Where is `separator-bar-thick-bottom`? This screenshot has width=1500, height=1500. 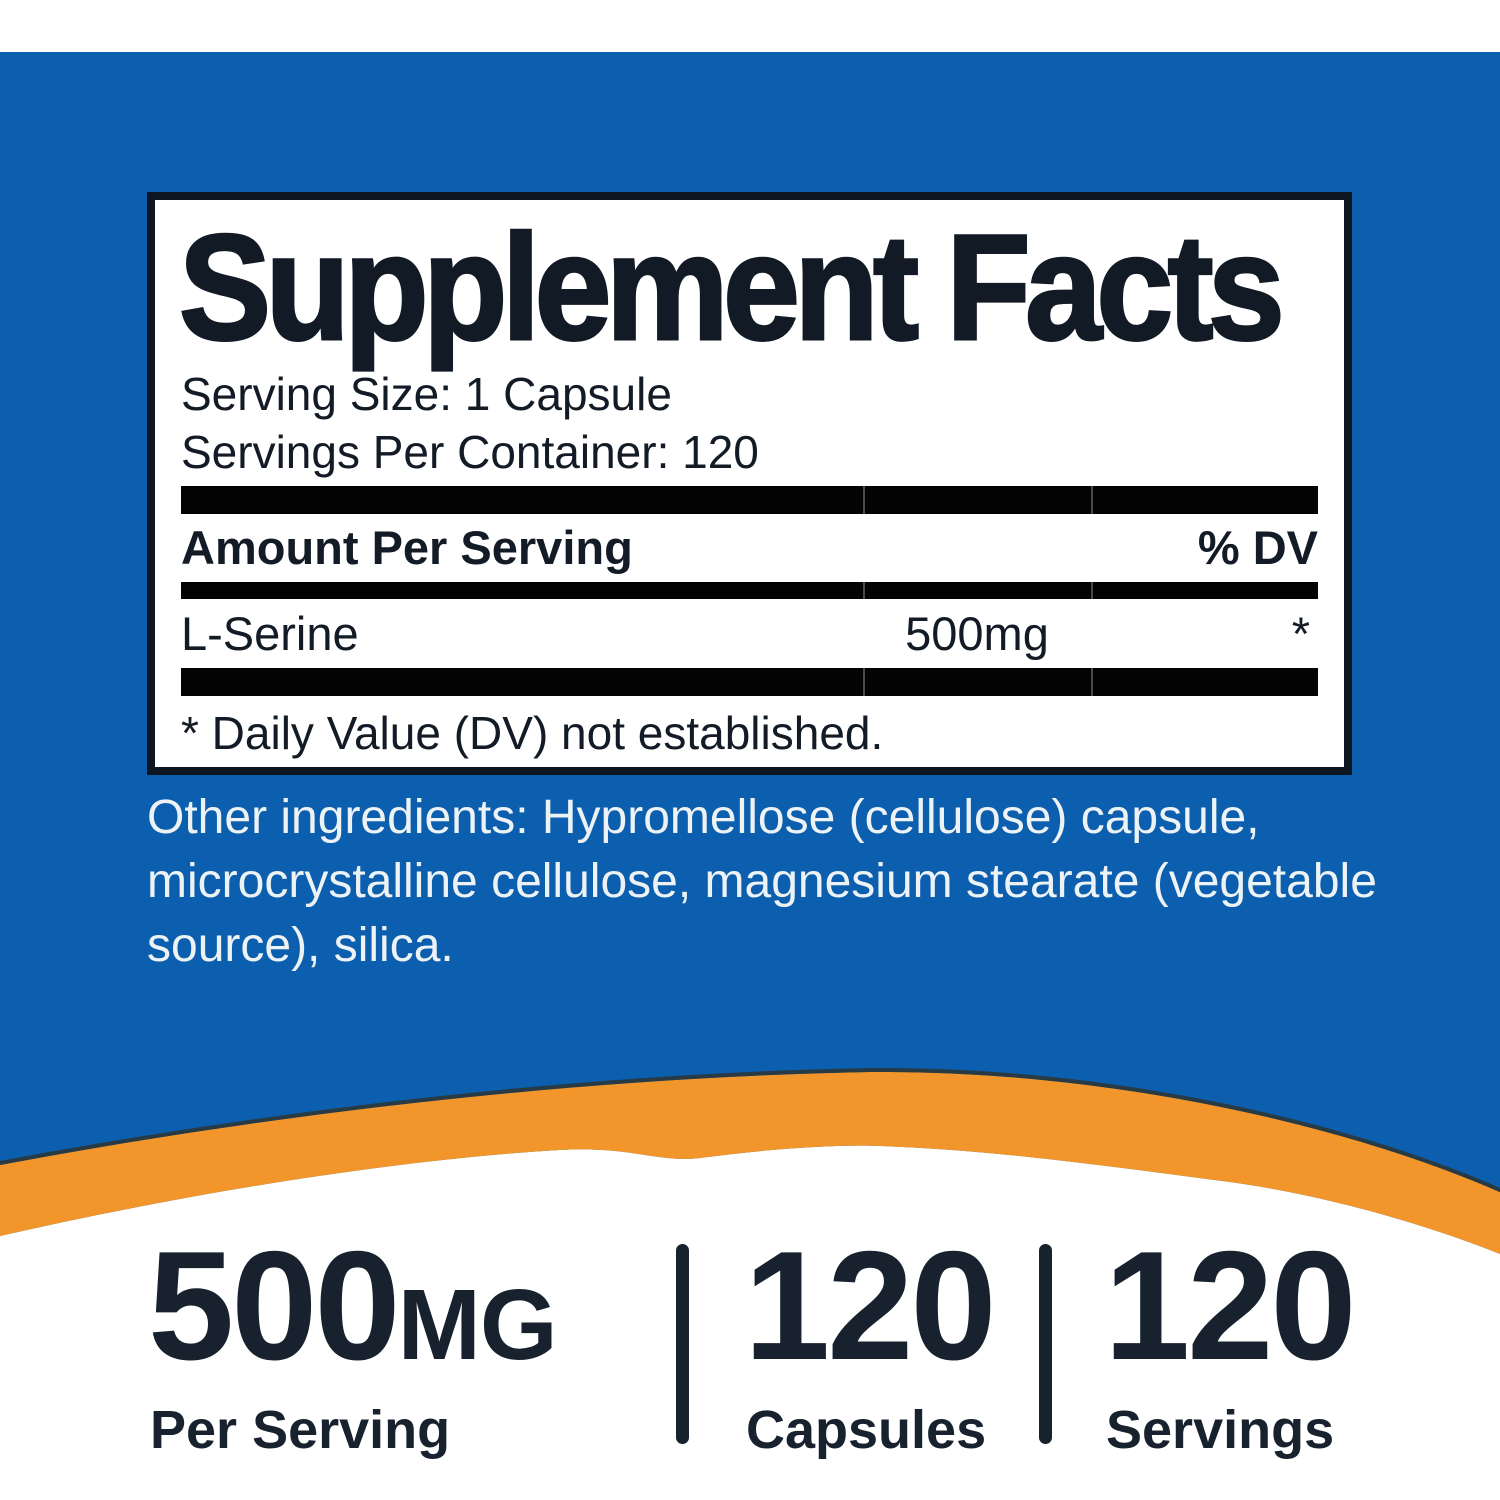 separator-bar-thick-bottom is located at coordinates (749, 682).